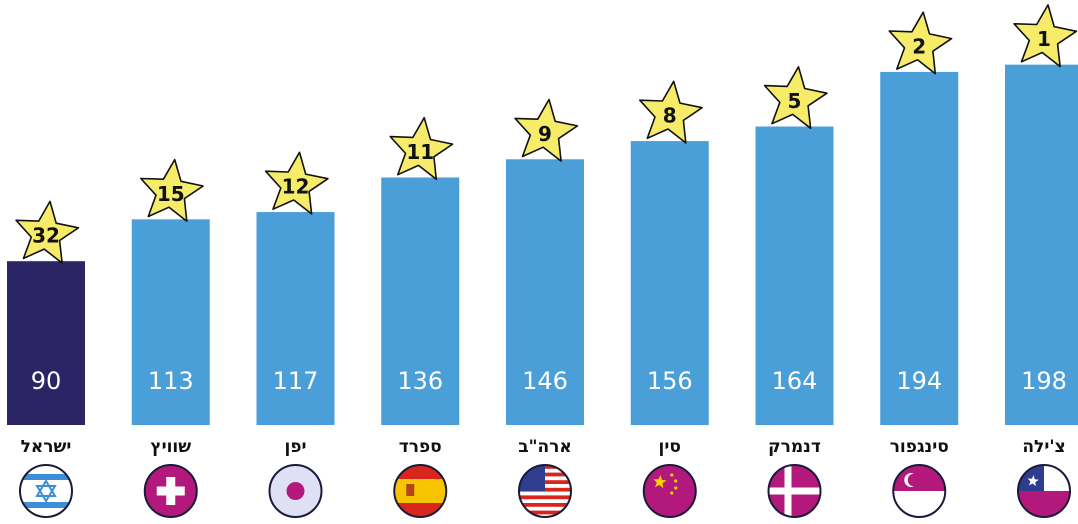 Image resolution: width=1078 pixels, height=524 pixels. What do you see at coordinates (545, 134) in the screenshot?
I see `rank-label: 9` at bounding box center [545, 134].